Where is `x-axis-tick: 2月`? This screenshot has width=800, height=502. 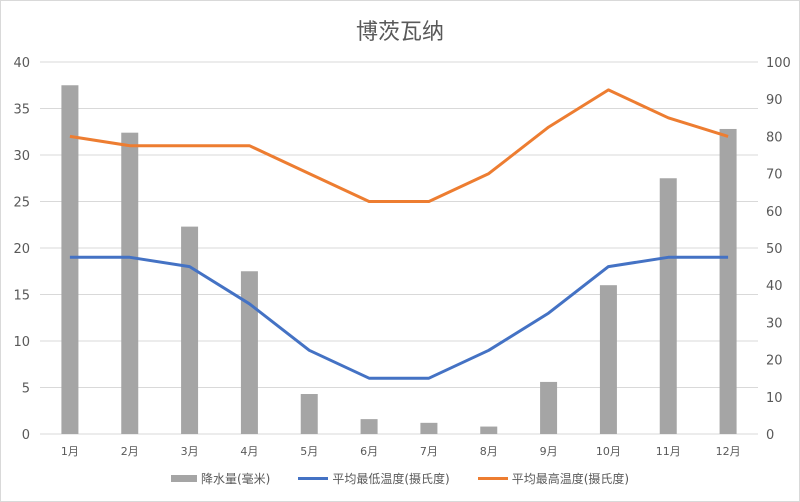
x-axis-tick: 2月 is located at coordinates (130, 451).